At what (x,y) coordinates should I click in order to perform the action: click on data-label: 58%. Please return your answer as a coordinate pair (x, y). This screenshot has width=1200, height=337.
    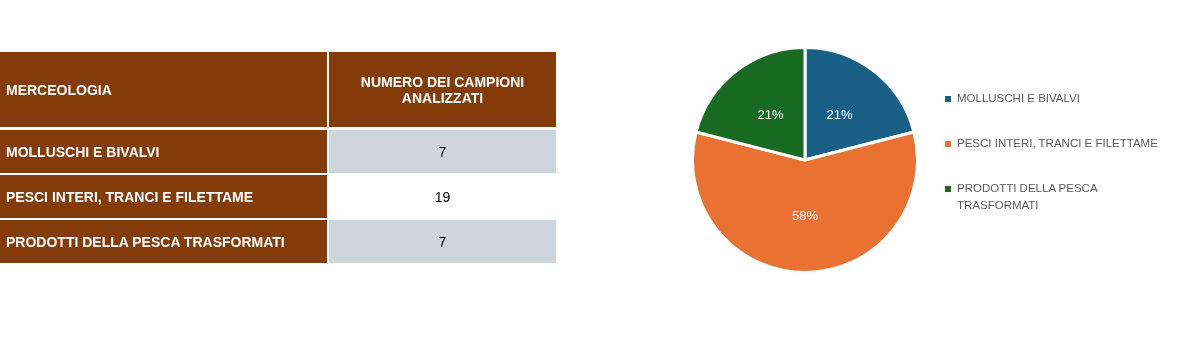
    Looking at the image, I should click on (805, 215).